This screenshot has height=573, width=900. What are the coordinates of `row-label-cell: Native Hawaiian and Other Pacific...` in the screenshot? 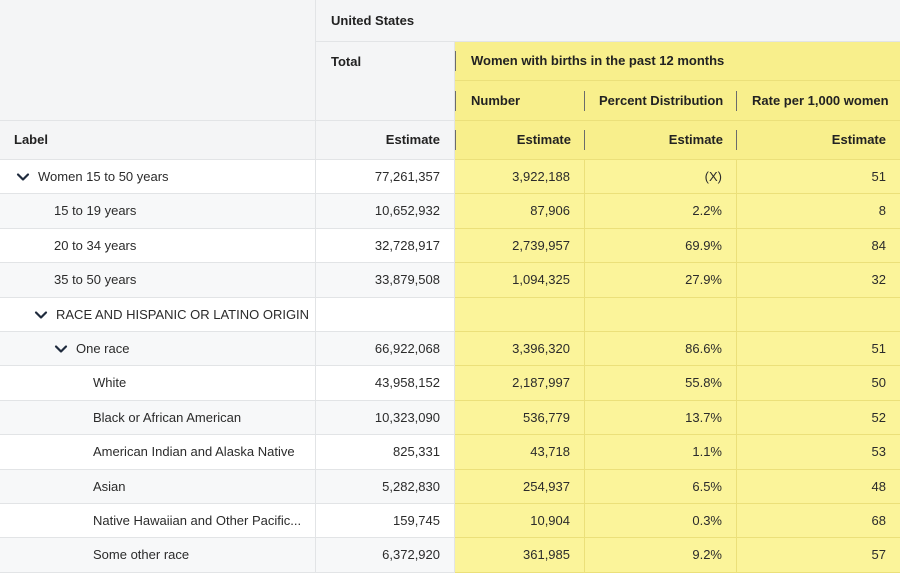 It's located at (158, 521).